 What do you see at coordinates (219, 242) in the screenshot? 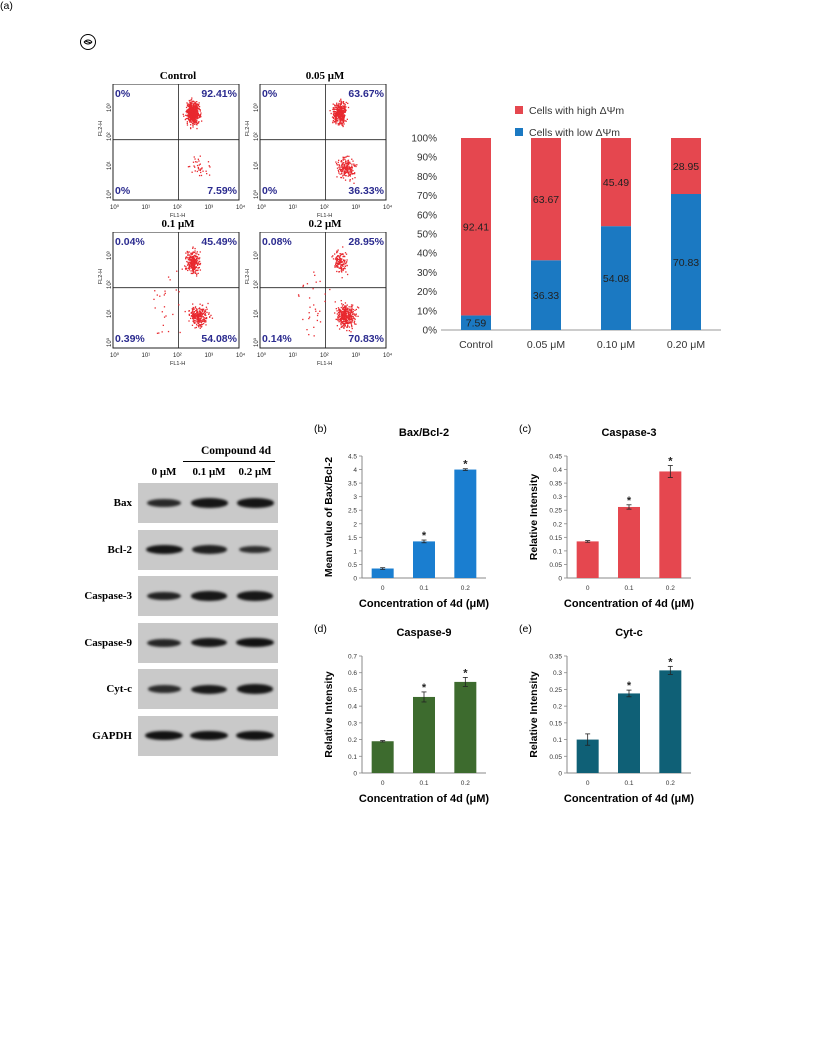
I see `quadrant-upper-right: 45.49%` at bounding box center [219, 242].